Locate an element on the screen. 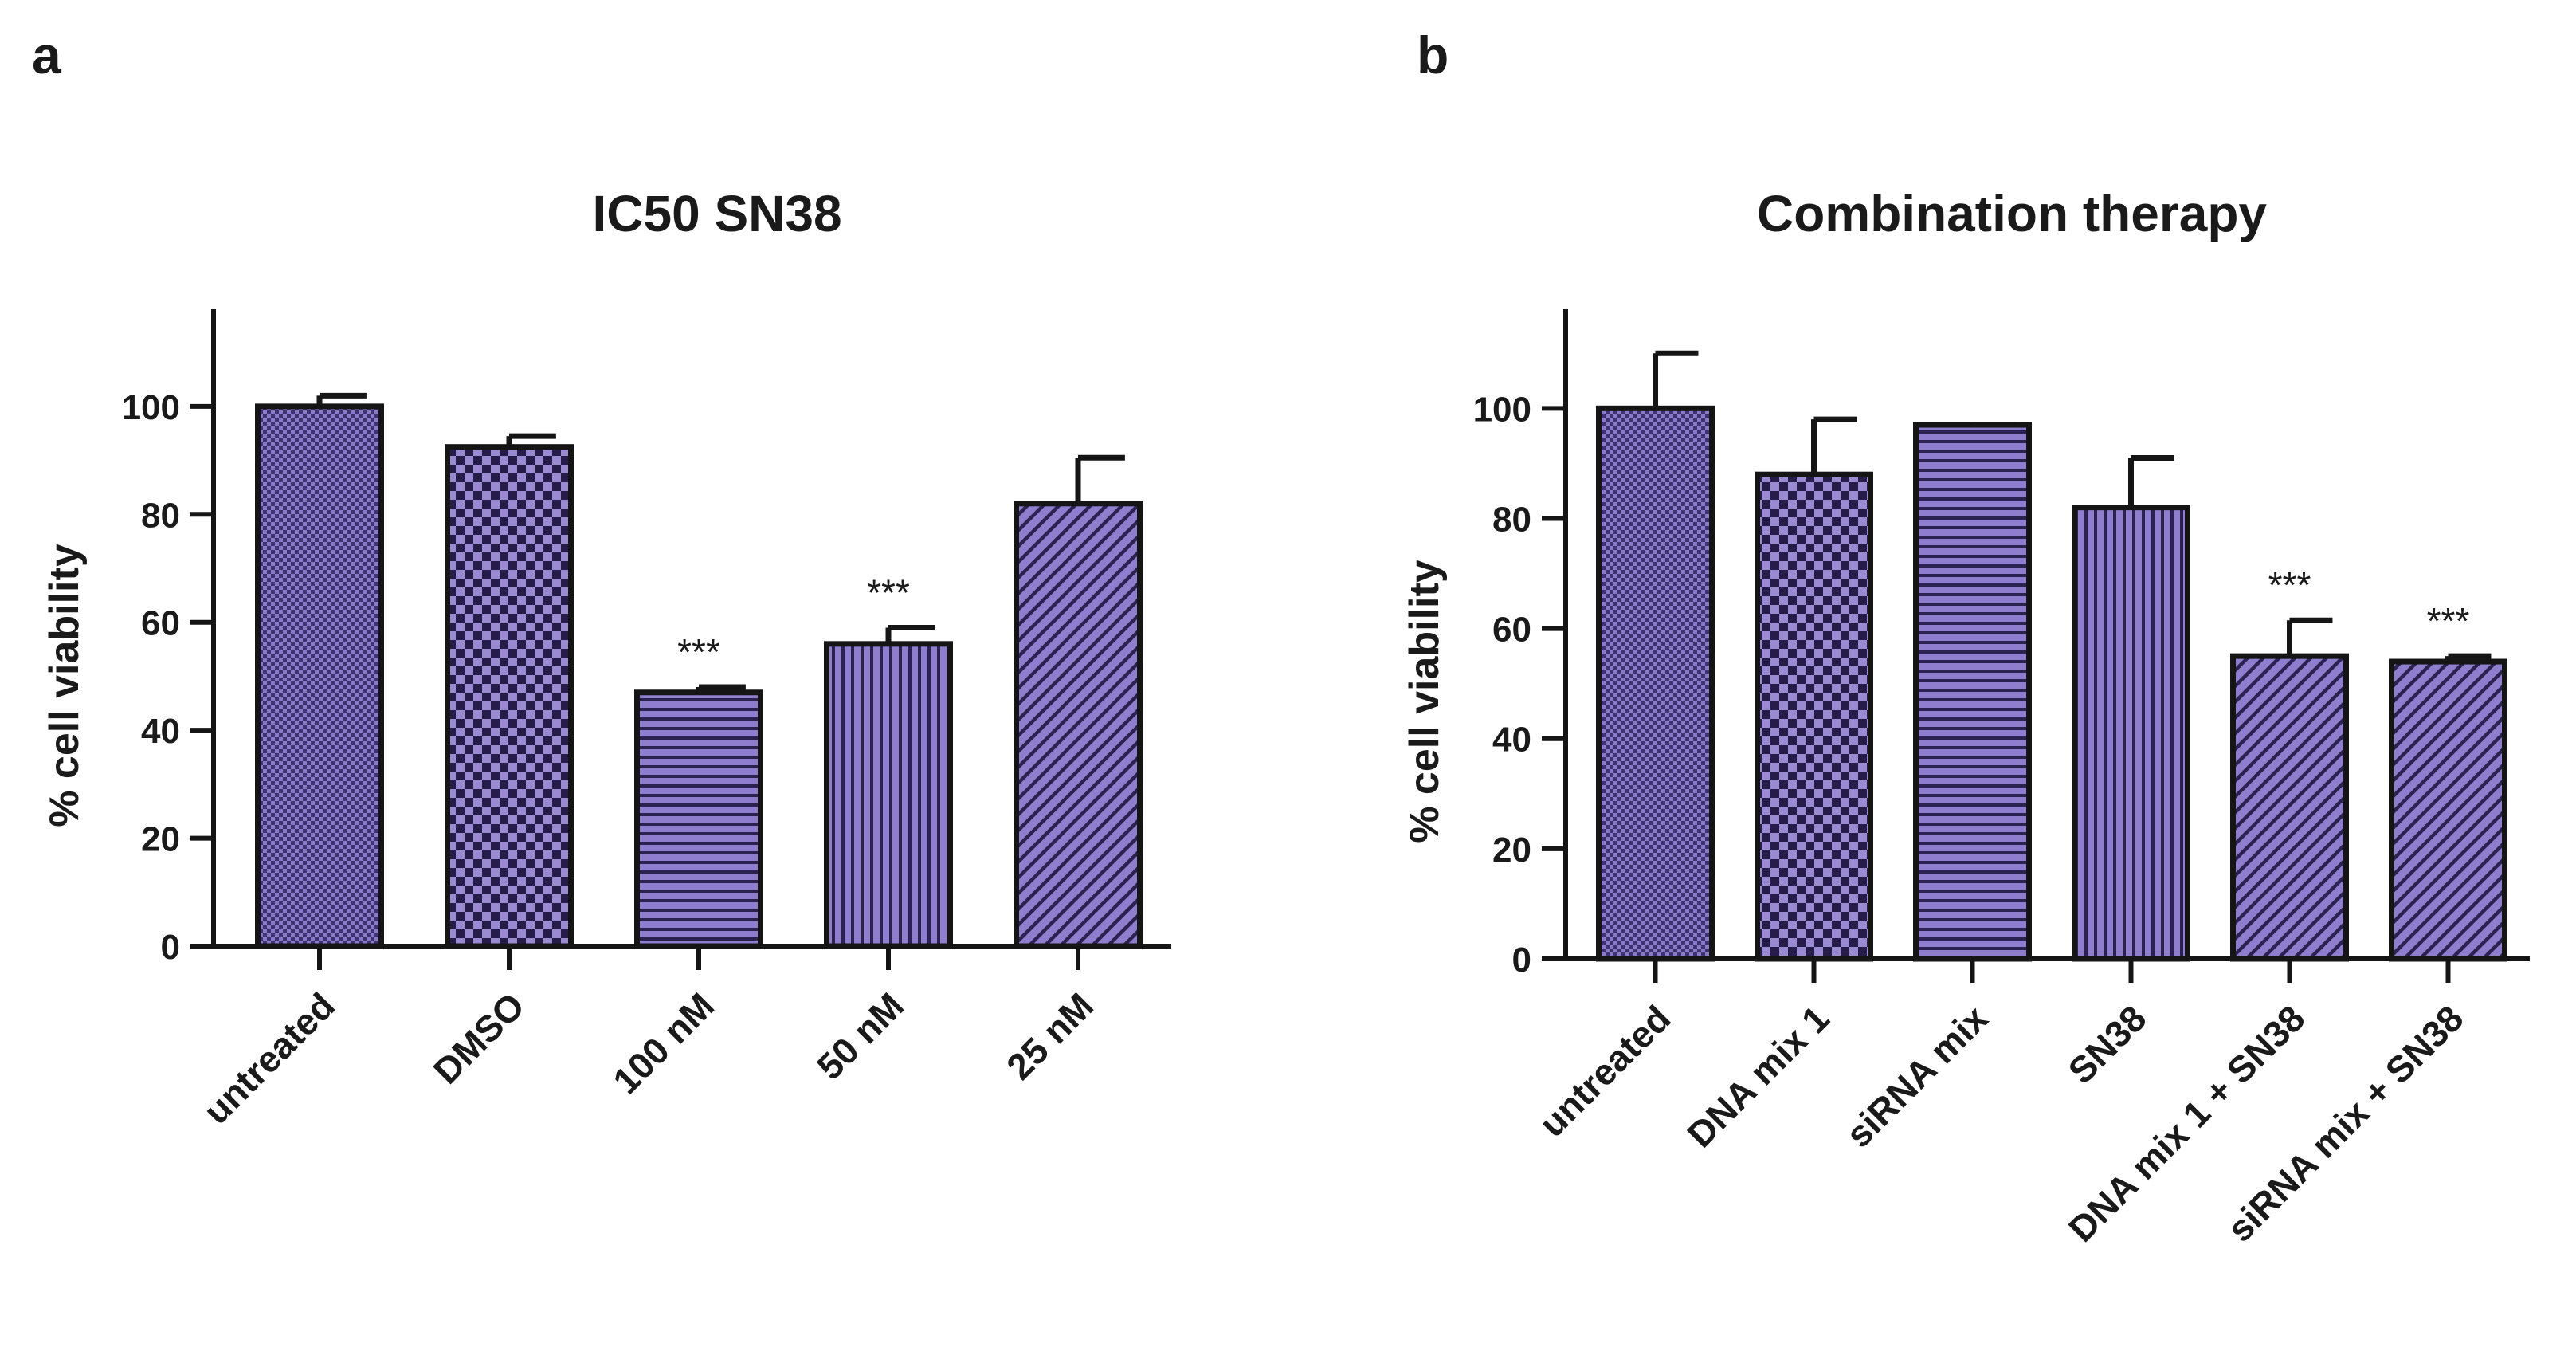 Image resolution: width=2576 pixels, height=1359 pixels. y-axis-label-b: % cell viability is located at coordinates (1425, 701).